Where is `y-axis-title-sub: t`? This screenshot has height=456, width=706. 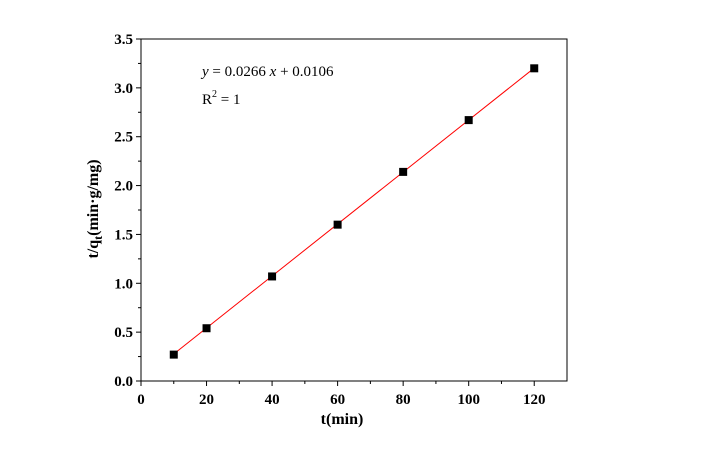
y-axis-title-sub: t is located at coordinates (98, 238).